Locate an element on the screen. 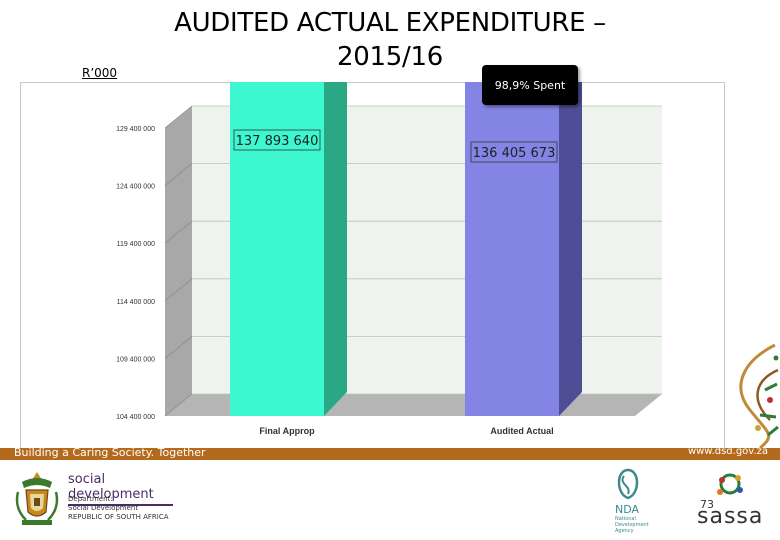  decorative-swirl-graphic is located at coordinates (759, 396).